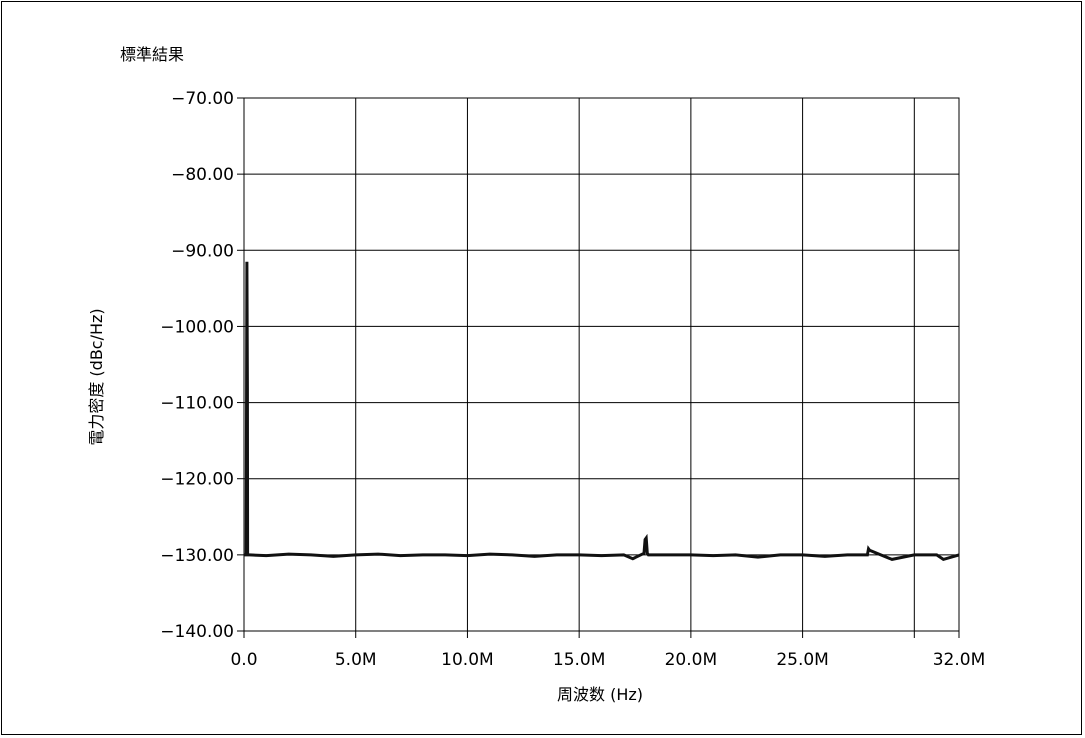 Image resolution: width=1085 pixels, height=738 pixels. Describe the element at coordinates (197, 480) in the screenshot. I see `y-tick-label: −120.00` at that location.